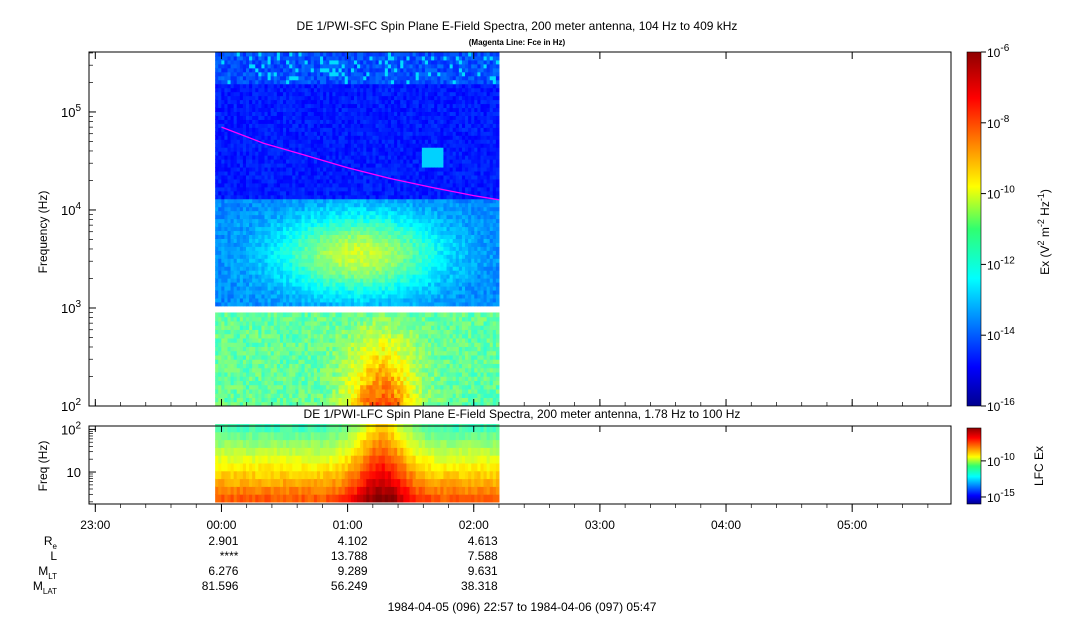  What do you see at coordinates (1001, 405) in the screenshot?
I see `sfc-colorbar-tick-label: 10⁻¹⁶` at bounding box center [1001, 405].